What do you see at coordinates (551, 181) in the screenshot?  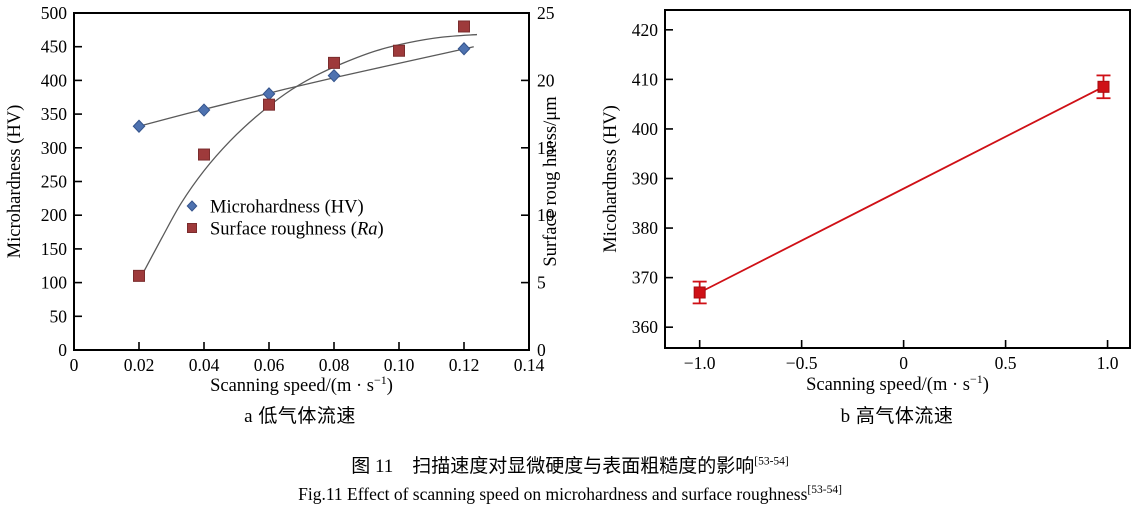 I see `y-axis-title-right: Surface roug hness/μm` at bounding box center [551, 181].